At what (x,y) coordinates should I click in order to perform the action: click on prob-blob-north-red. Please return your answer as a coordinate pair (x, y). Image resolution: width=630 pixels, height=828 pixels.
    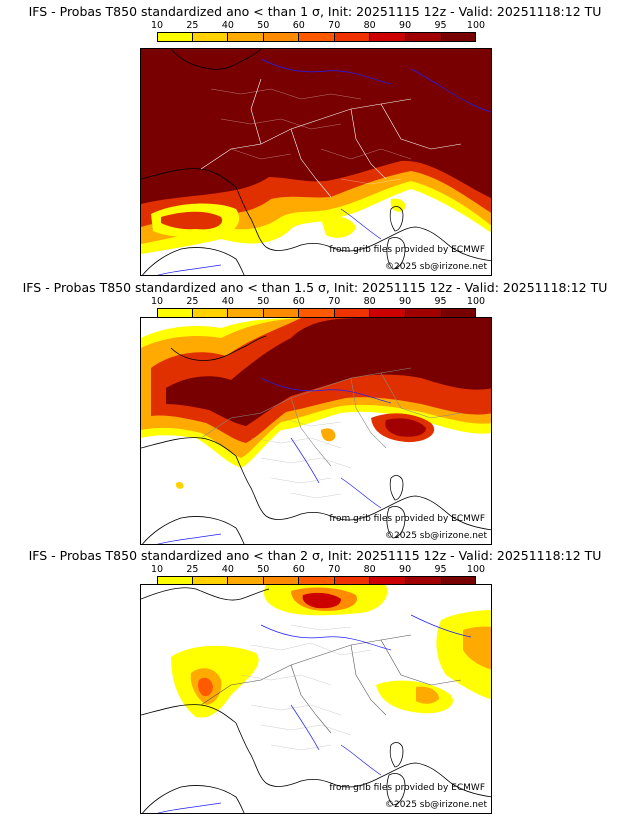
    Looking at the image, I should click on (321, 600).